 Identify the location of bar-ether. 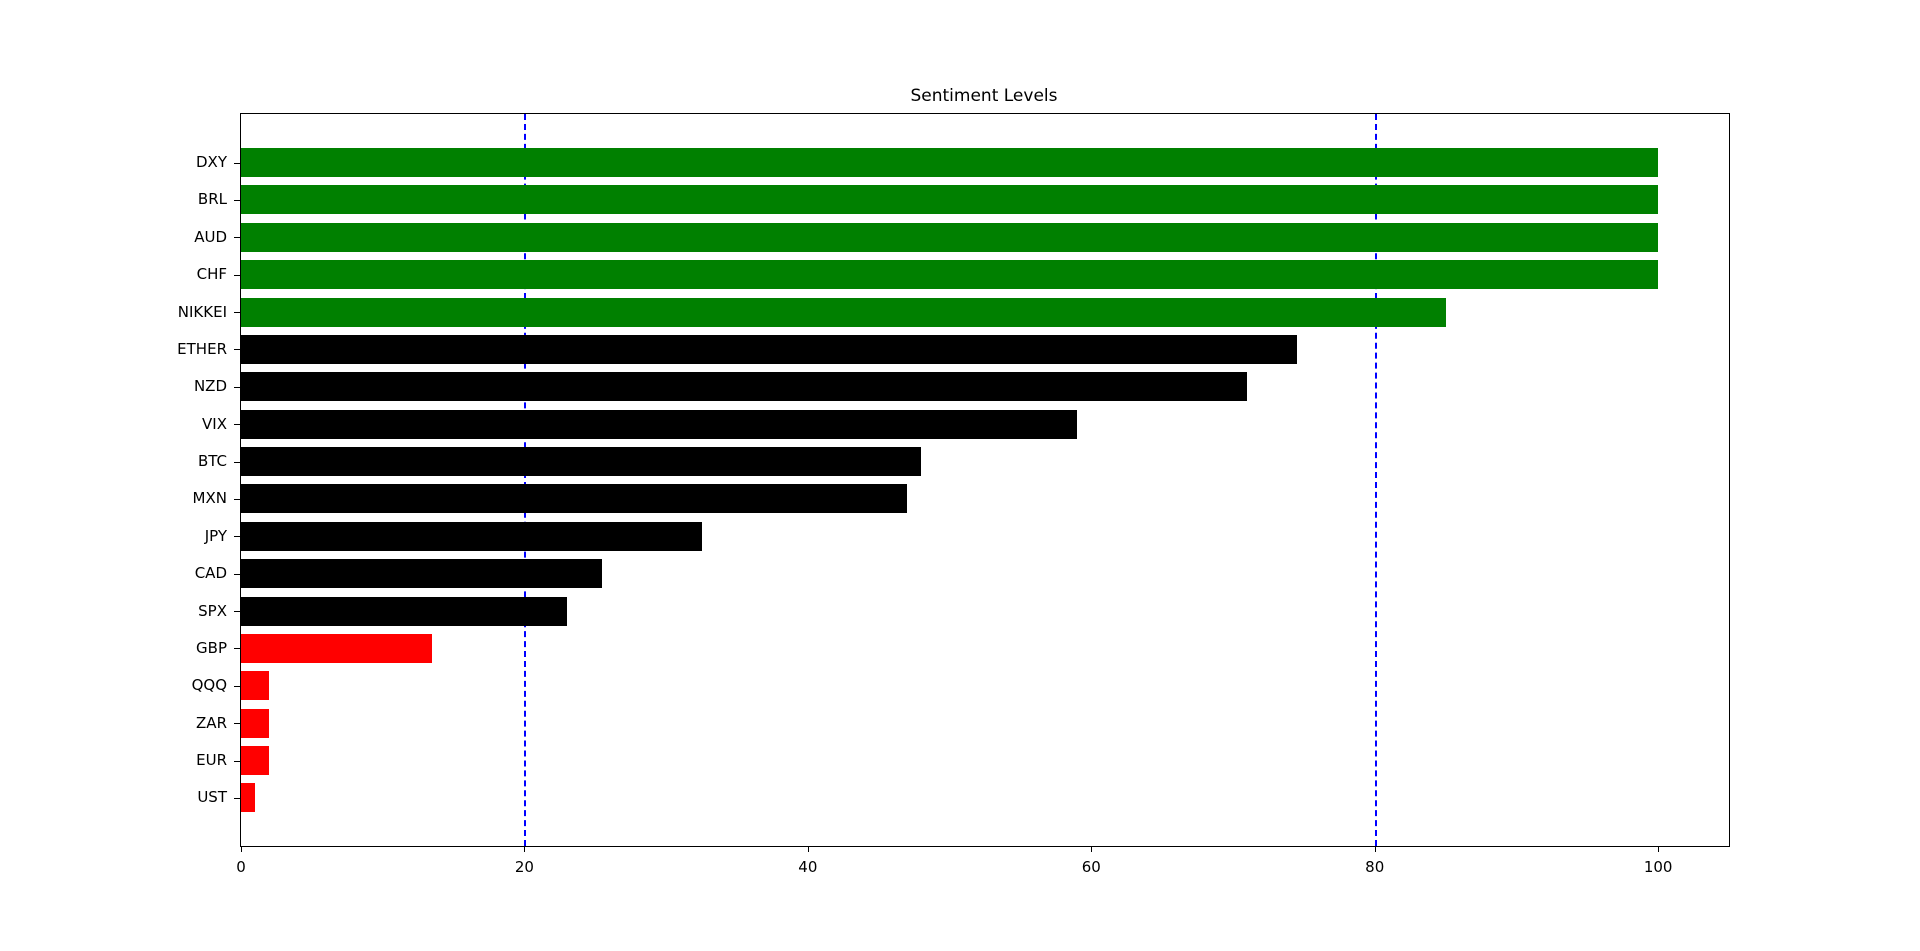
(769, 349).